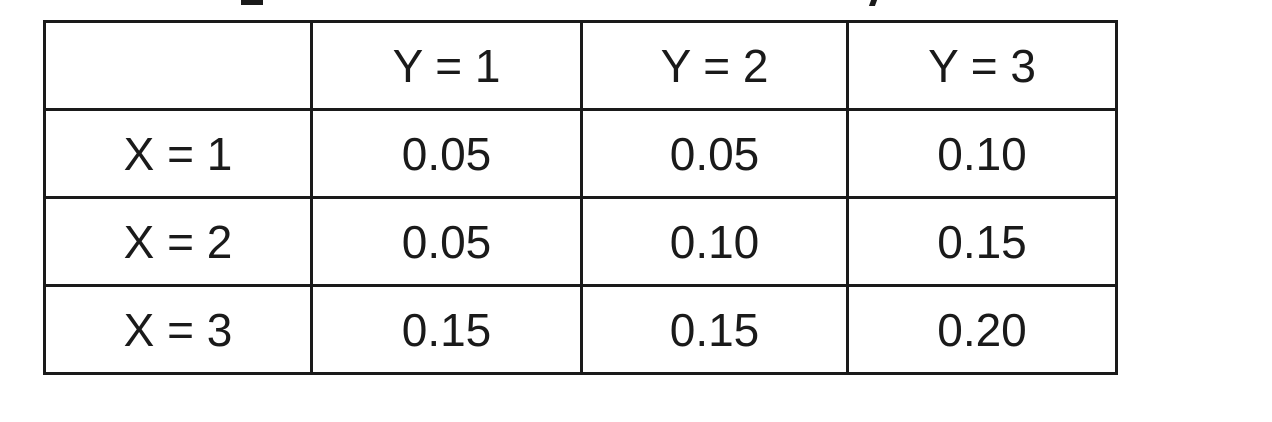 This screenshot has height=422, width=1272. What do you see at coordinates (178, 241) in the screenshot?
I see `row-header-x2: X = 2` at bounding box center [178, 241].